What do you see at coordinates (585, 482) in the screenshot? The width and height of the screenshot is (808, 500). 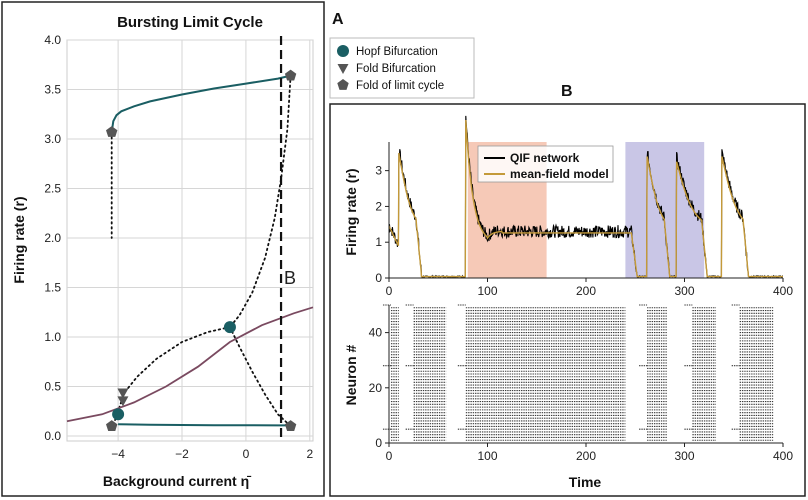 I see `raster-xlabel: Time` at bounding box center [585, 482].